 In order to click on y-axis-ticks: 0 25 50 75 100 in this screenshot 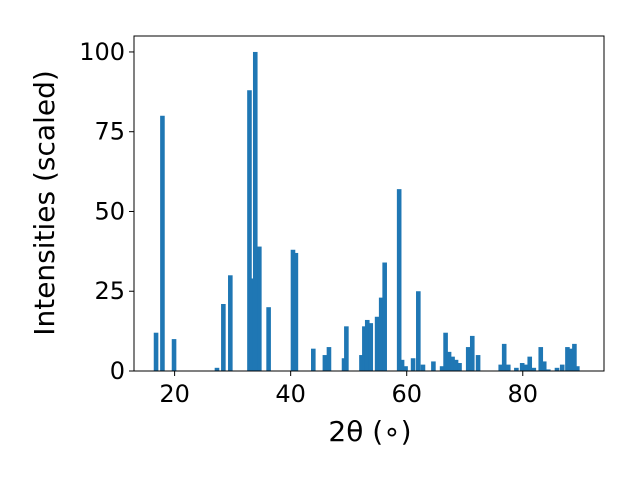, I will do `click(106, 211)`.